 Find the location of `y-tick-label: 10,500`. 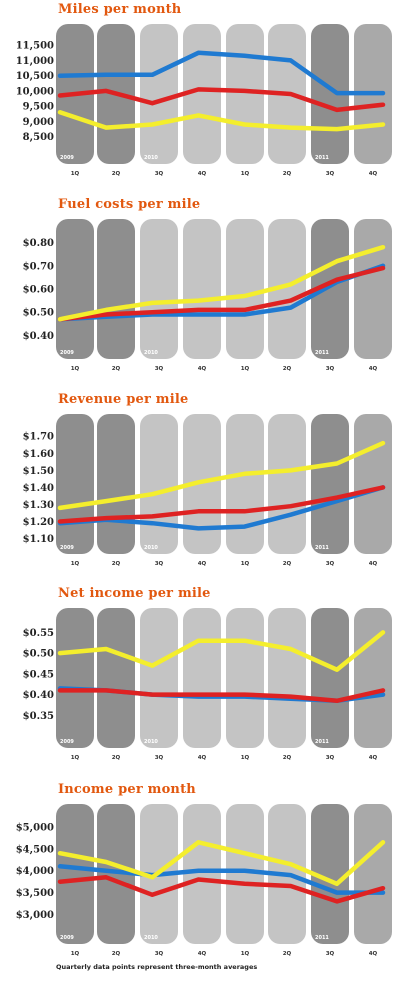

y-tick-label: 10,500 is located at coordinates (35, 76).